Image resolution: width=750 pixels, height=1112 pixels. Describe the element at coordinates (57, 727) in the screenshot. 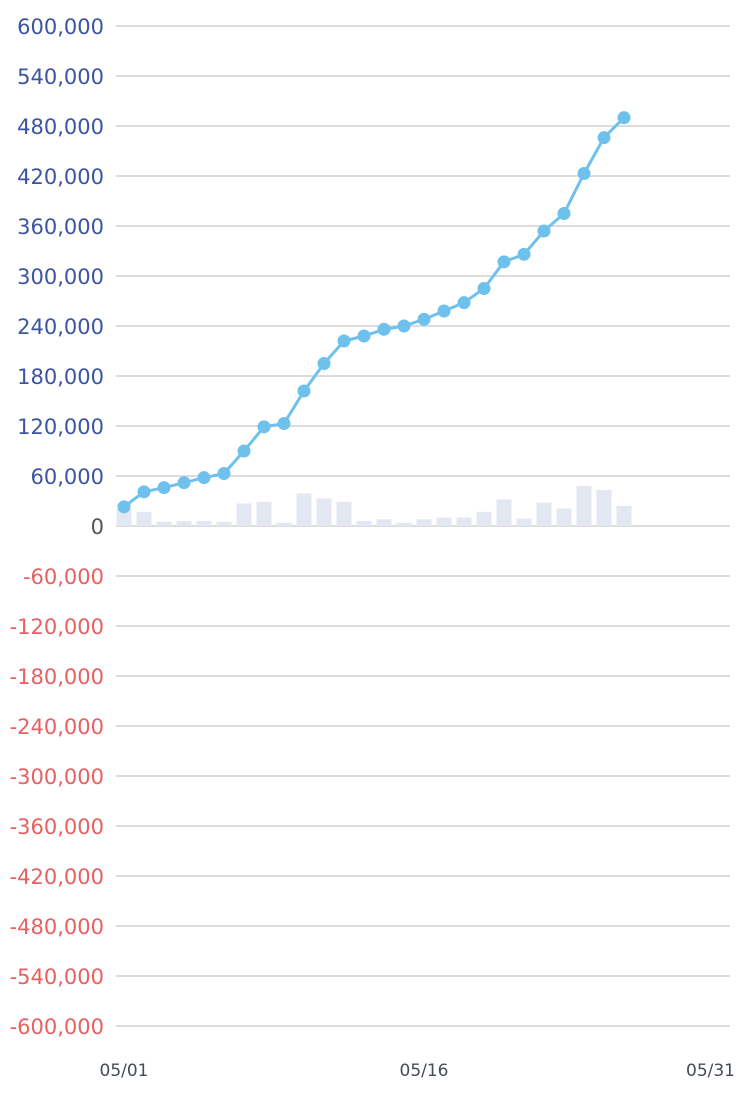

I see `y-tick-label: -240,000` at that location.